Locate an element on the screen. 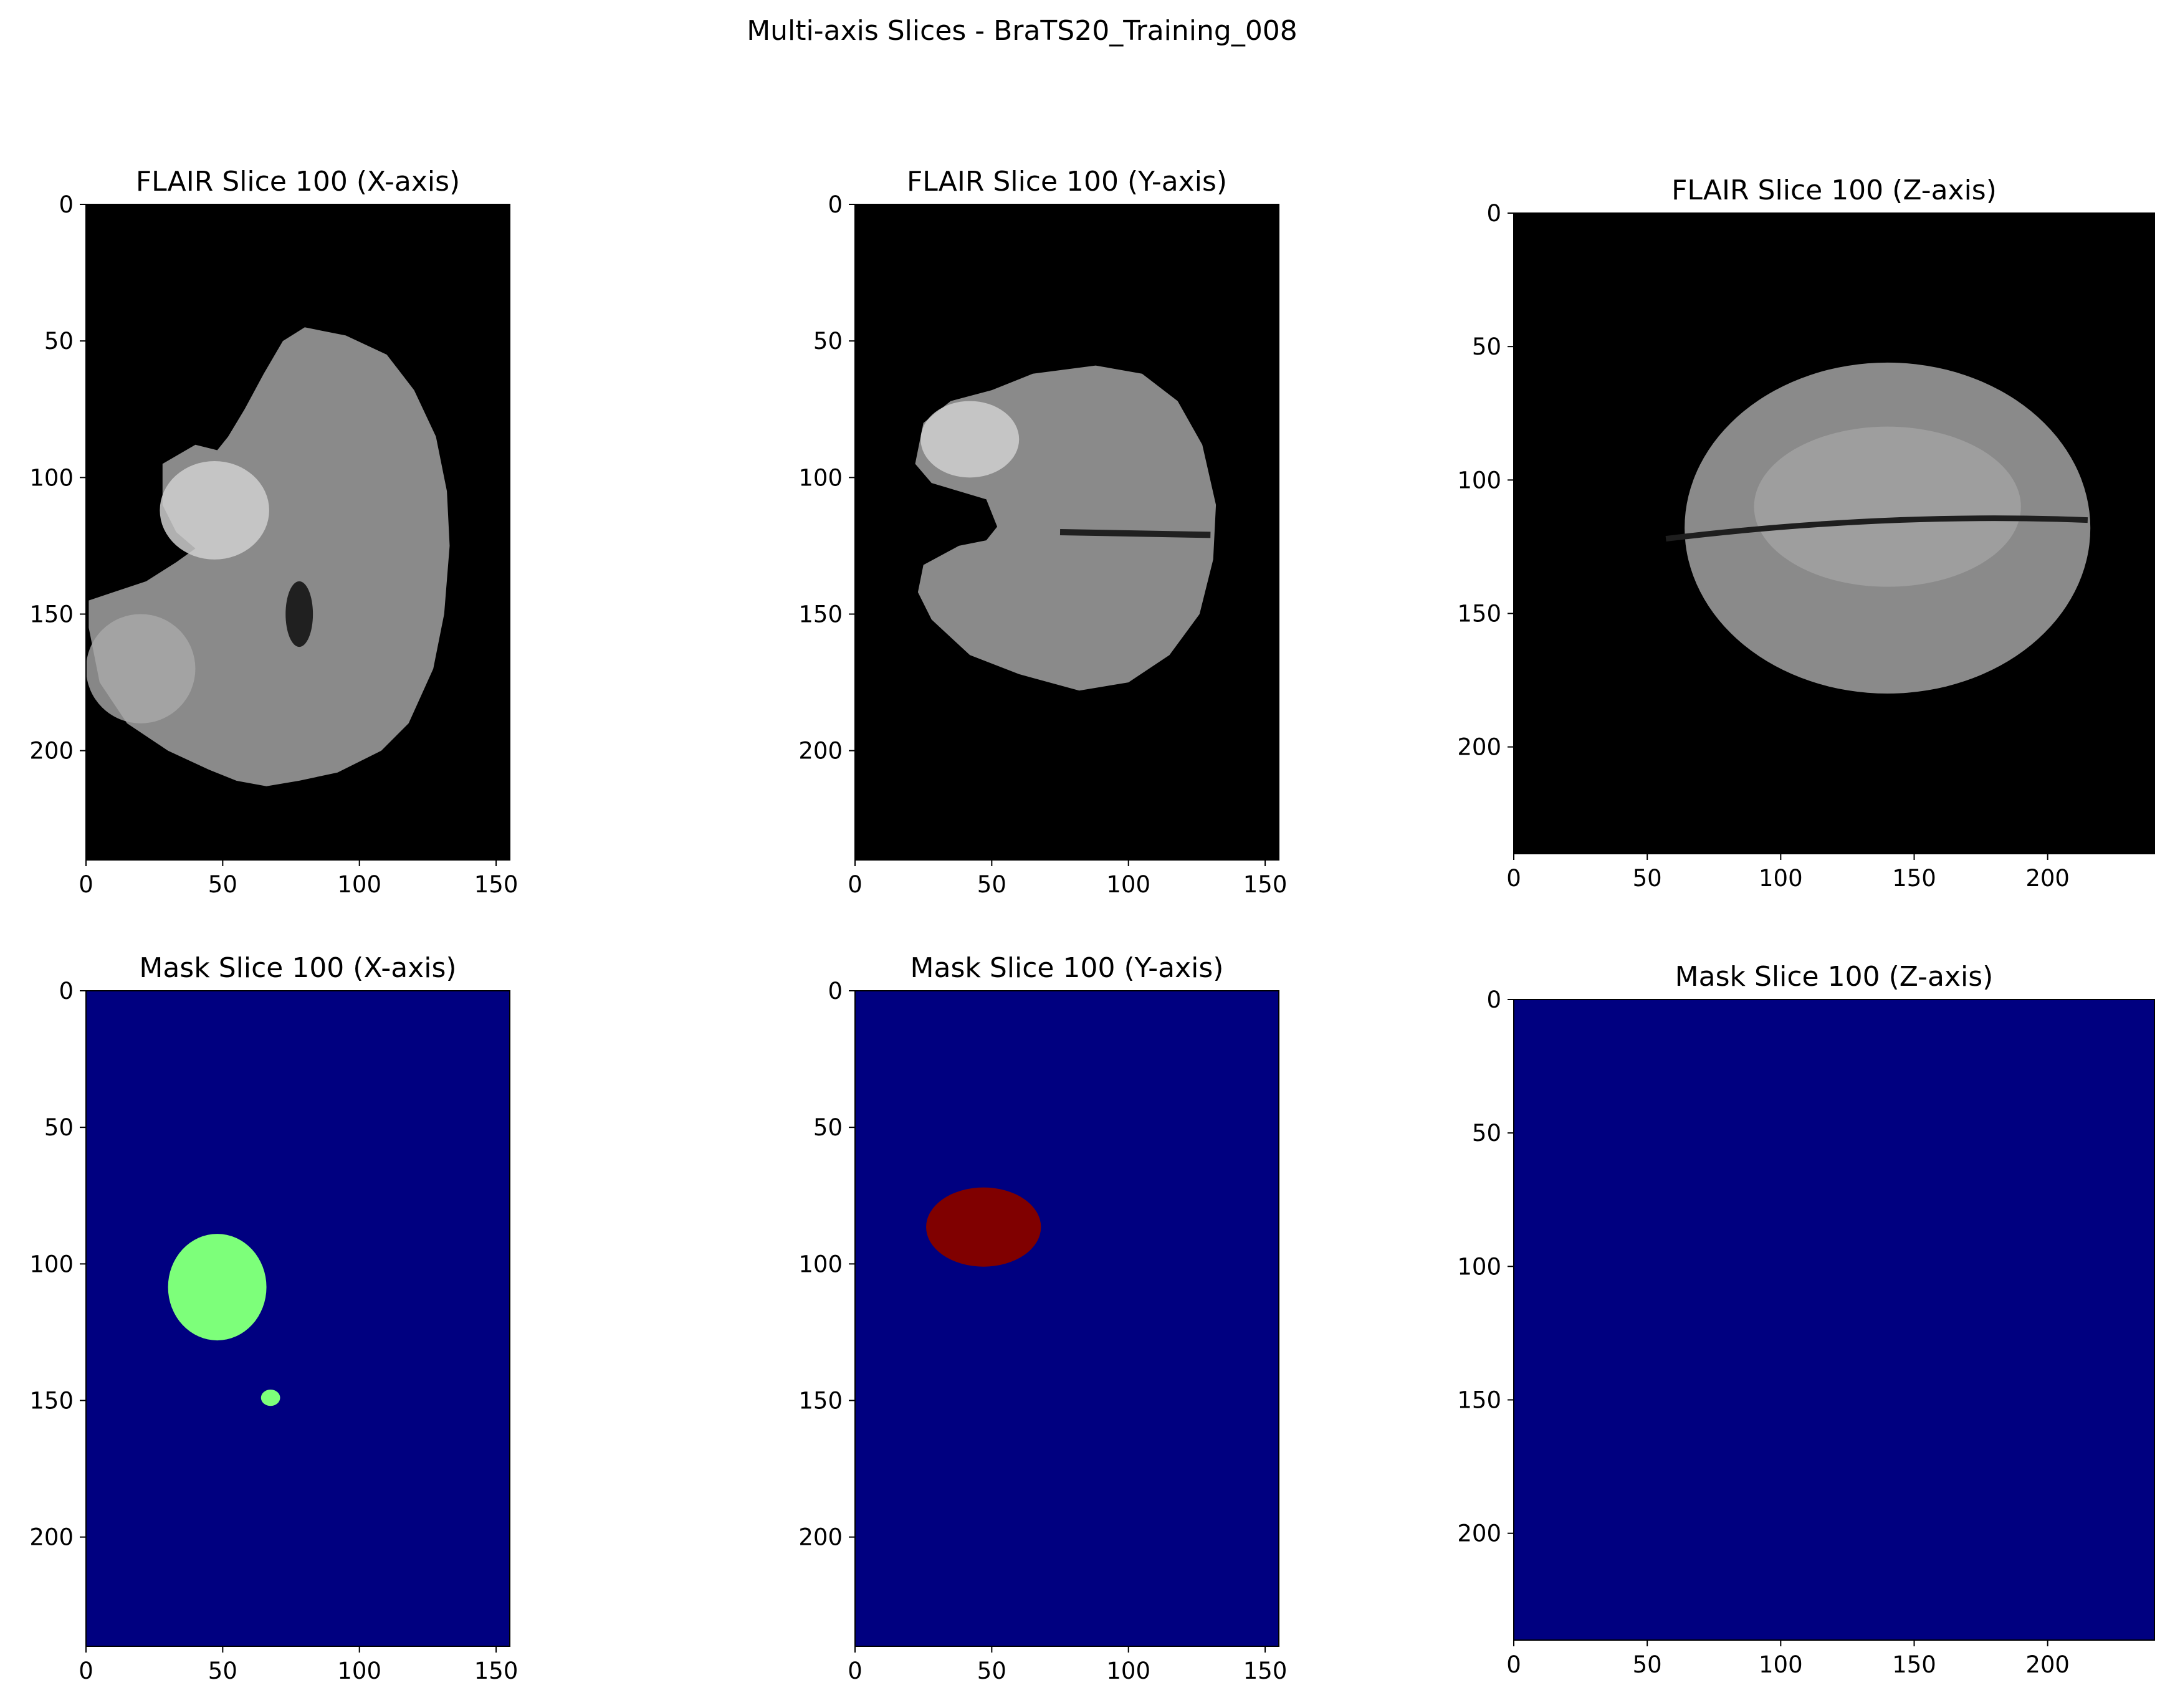 The image size is (2170, 1708). figure-suptitle: Multi-axis Slices - BraTS20_Training_008 is located at coordinates (1022, 31).